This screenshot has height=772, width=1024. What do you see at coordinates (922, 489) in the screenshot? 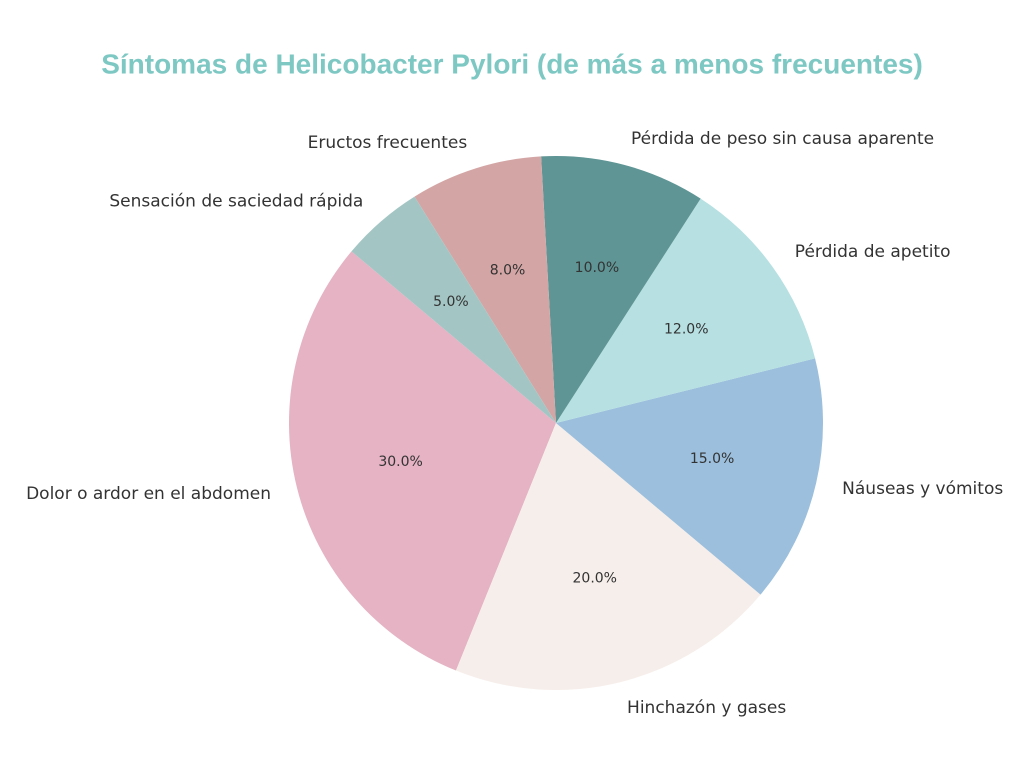
I see `slice-label: Náuseas y vómitos` at bounding box center [922, 489].